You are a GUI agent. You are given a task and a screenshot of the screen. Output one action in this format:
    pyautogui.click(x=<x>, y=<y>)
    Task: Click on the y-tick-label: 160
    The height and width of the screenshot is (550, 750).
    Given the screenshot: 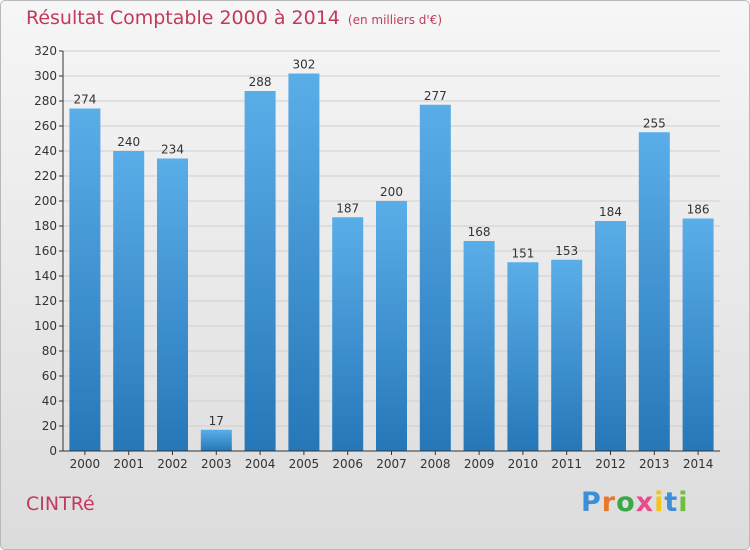 What is the action you would take?
    pyautogui.click(x=45, y=251)
    